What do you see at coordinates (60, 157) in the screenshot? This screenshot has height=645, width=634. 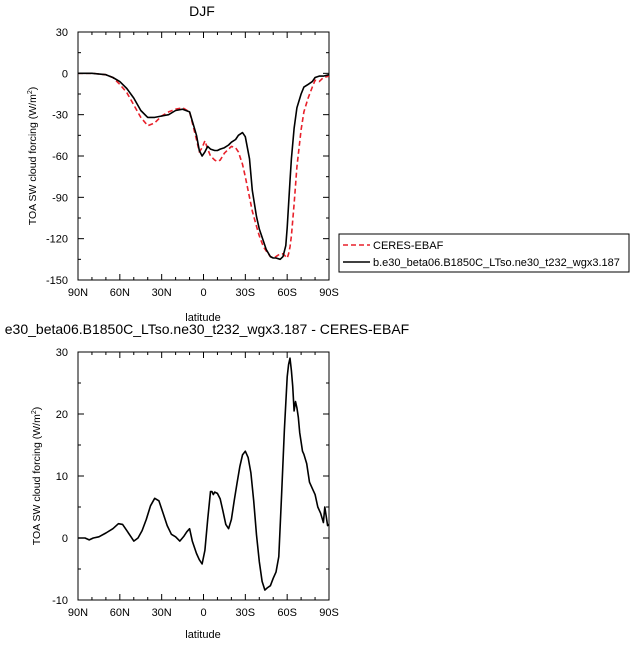 I see `chart-top-y-tick-label: -60` at bounding box center [60, 157].